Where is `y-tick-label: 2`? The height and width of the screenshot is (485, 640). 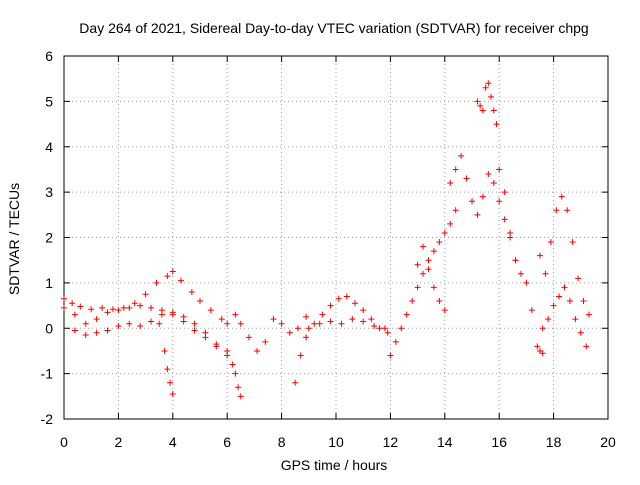 y-tick-label: 2 is located at coordinates (49, 238).